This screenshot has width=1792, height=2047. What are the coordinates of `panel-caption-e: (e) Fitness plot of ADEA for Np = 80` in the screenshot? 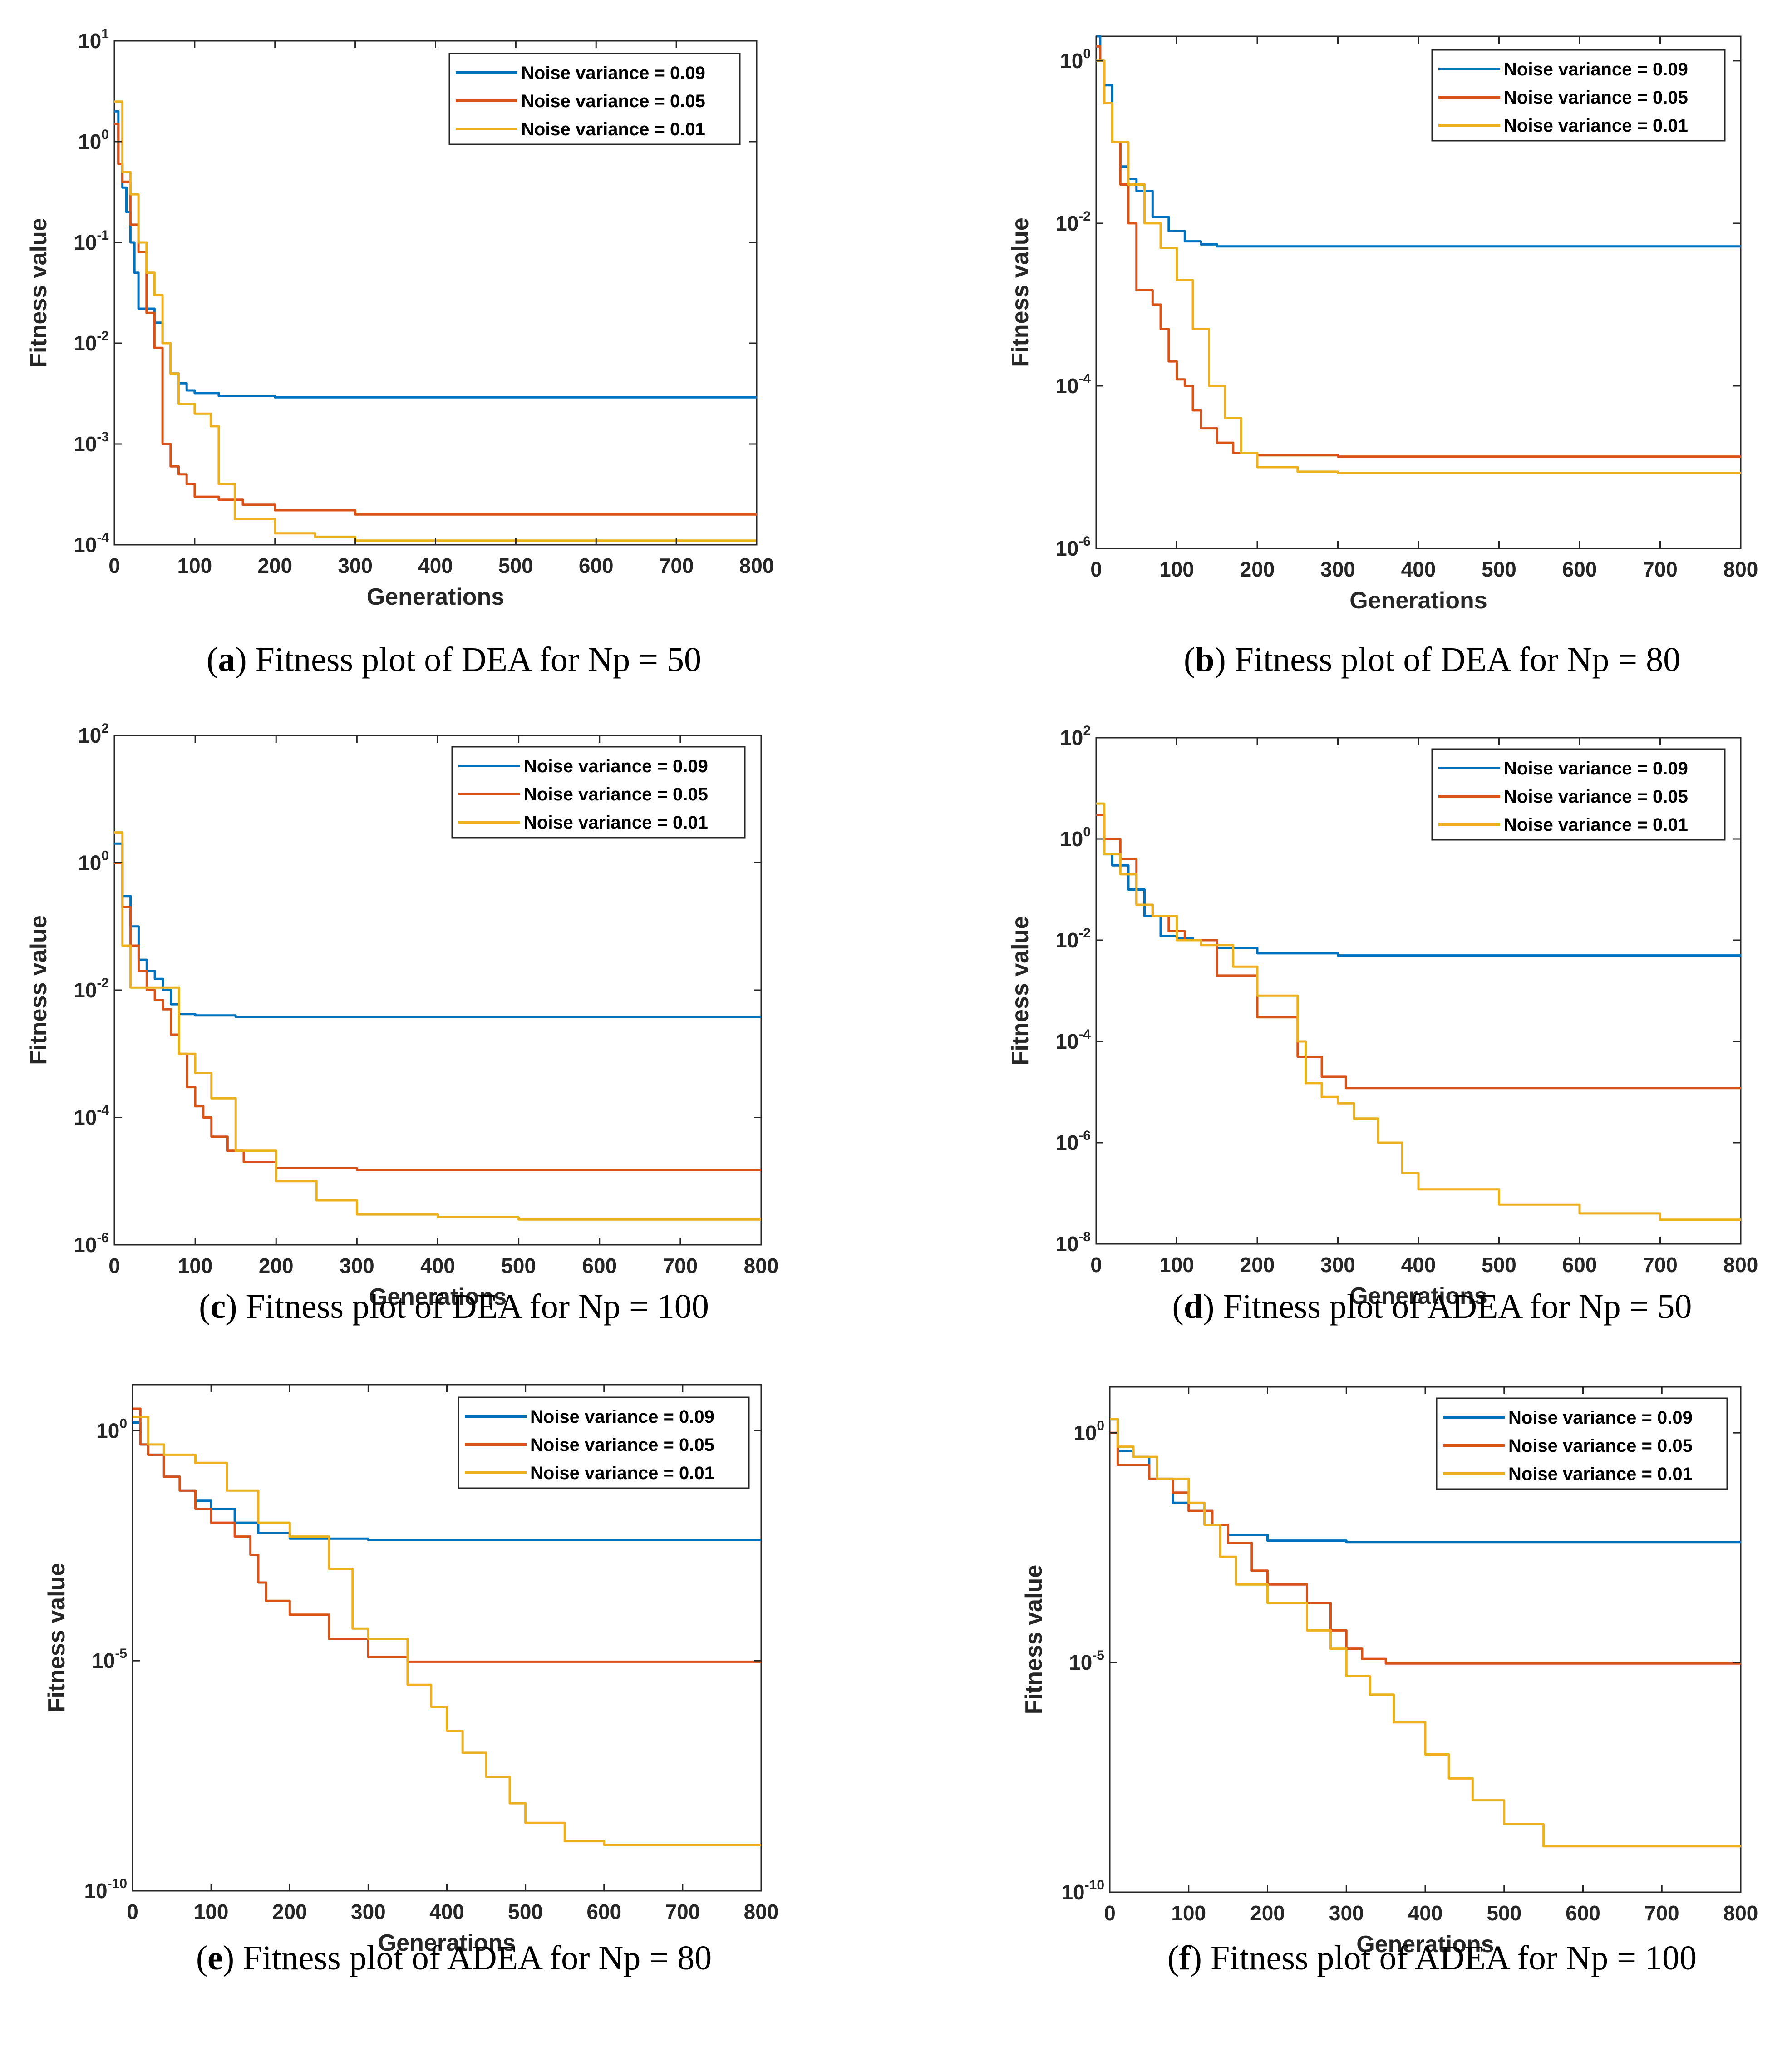 It's located at (454, 1958).